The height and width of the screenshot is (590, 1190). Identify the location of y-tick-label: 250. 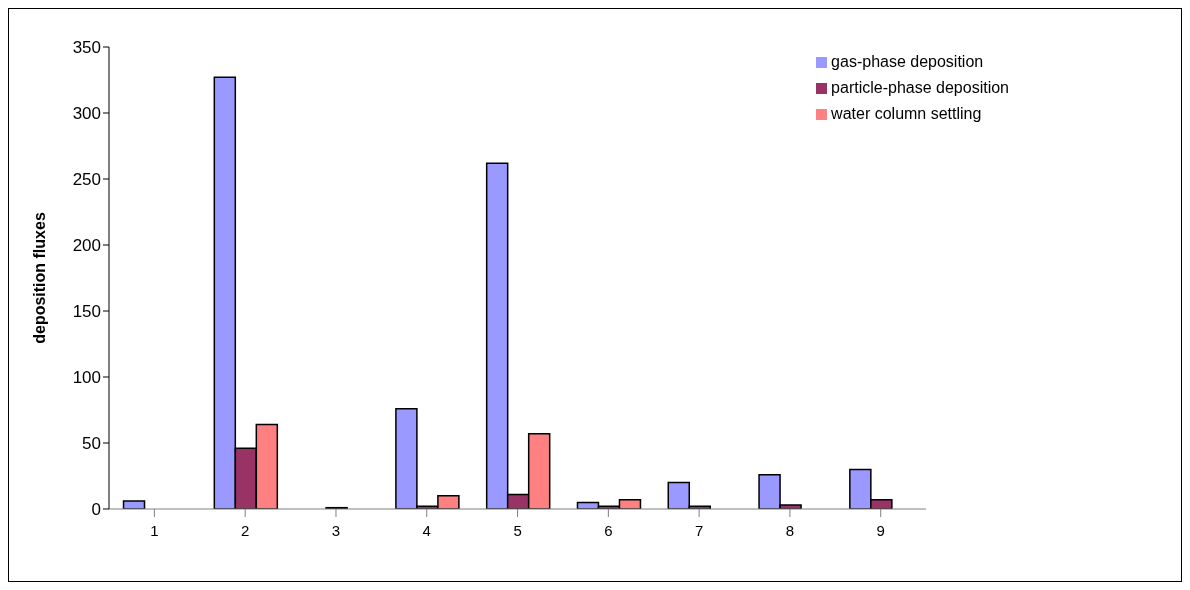
(86, 180).